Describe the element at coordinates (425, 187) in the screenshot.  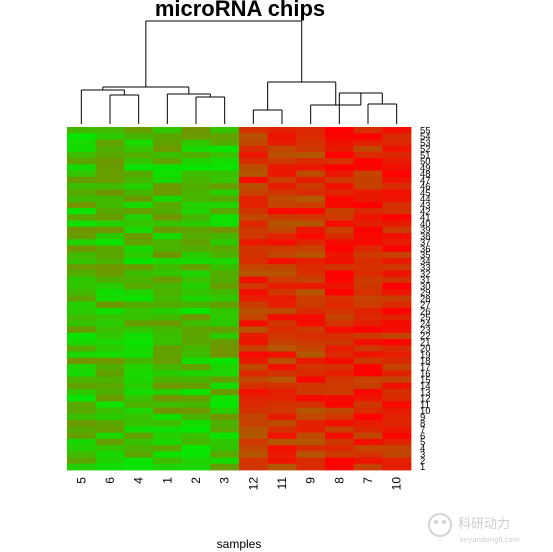
I see `row-tick-label: 46` at that location.